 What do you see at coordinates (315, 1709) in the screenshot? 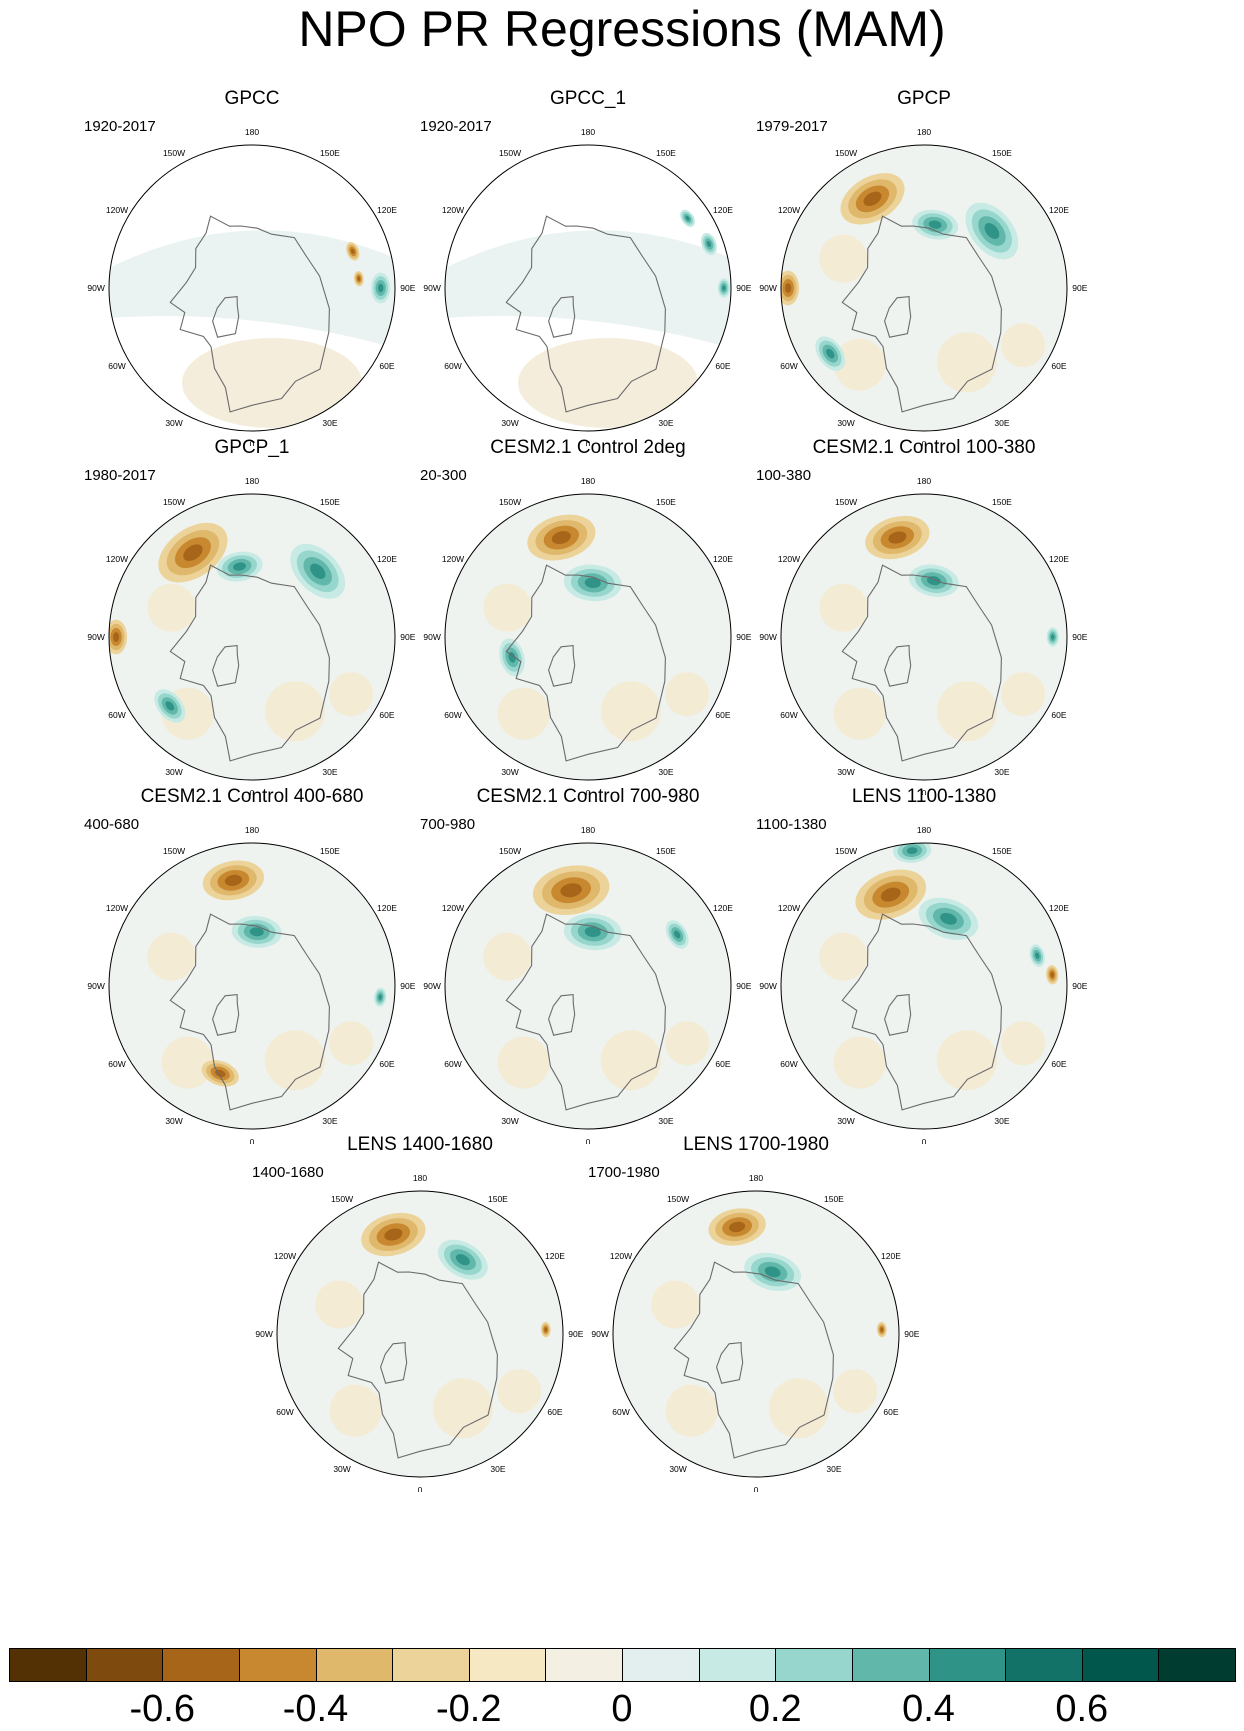
I see `colorbar-tick-label: -0.4` at bounding box center [315, 1709].